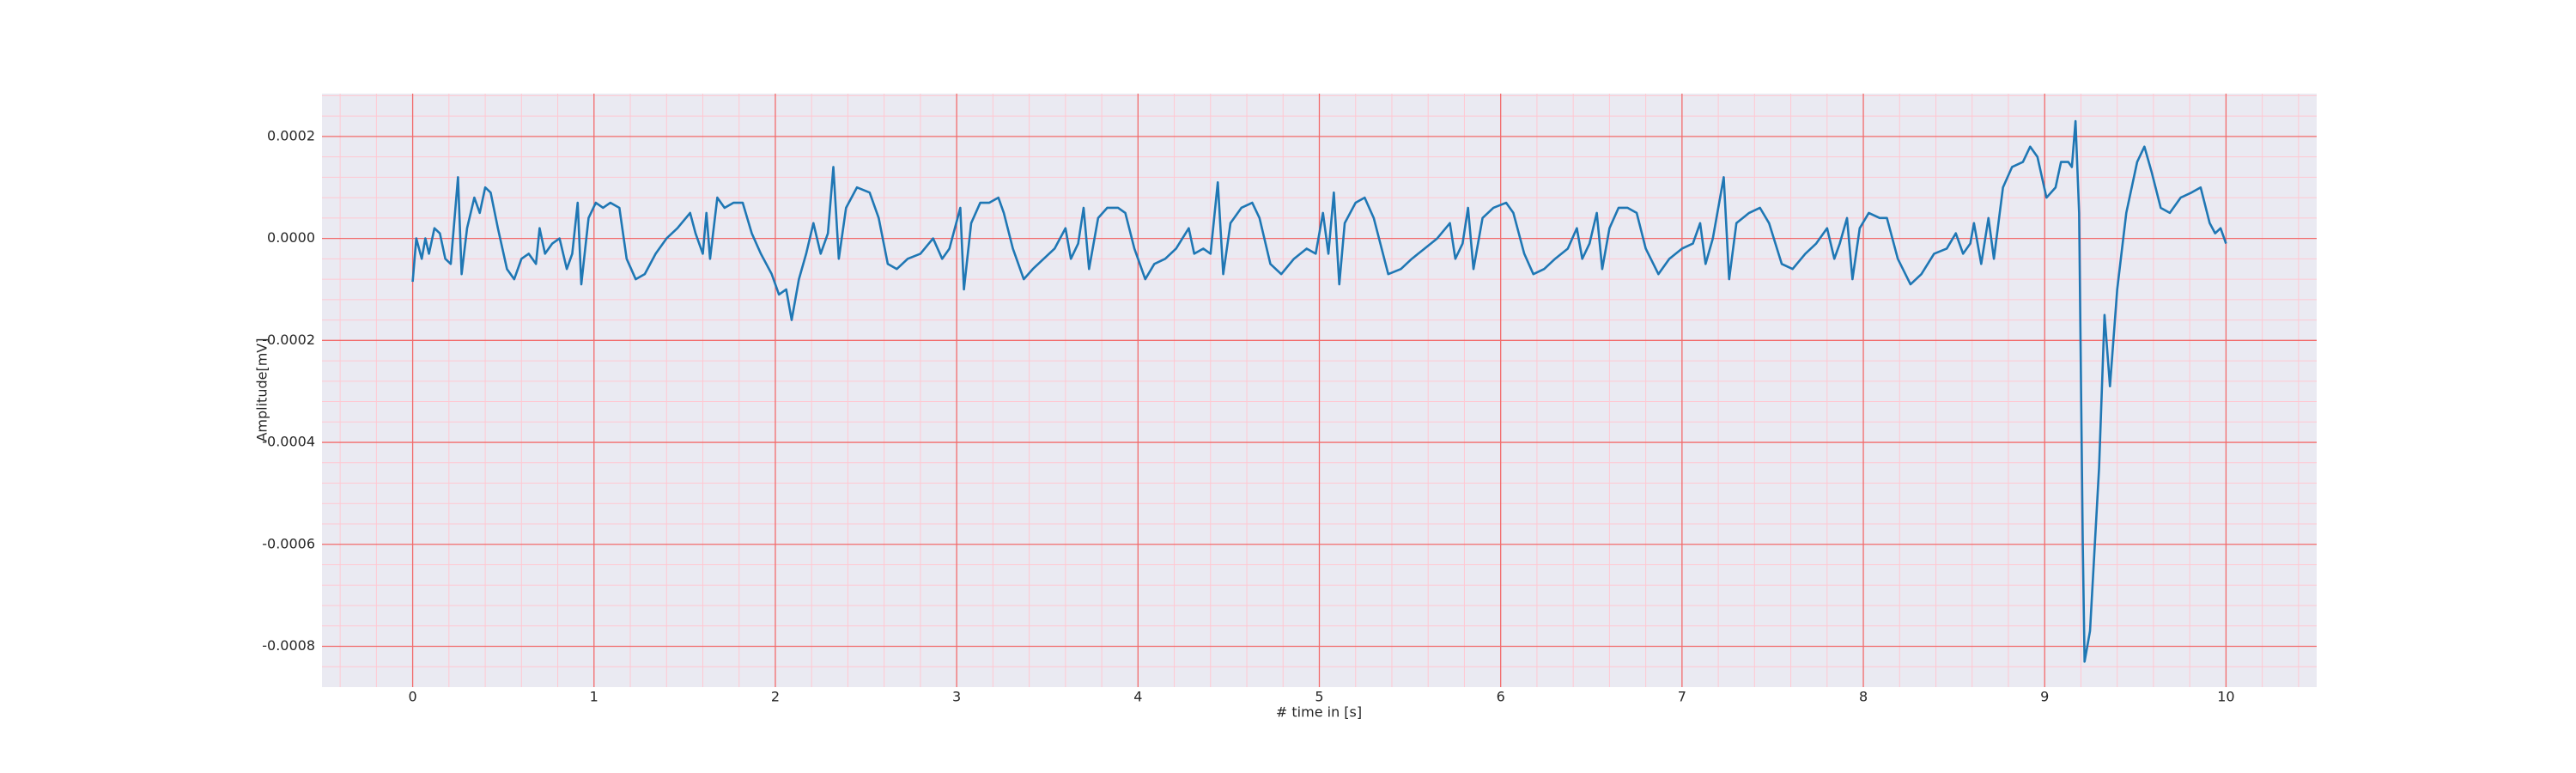 Image resolution: width=2576 pixels, height=773 pixels. Describe the element at coordinates (291, 238) in the screenshot. I see `y-tick-label: 0.0000` at that location.